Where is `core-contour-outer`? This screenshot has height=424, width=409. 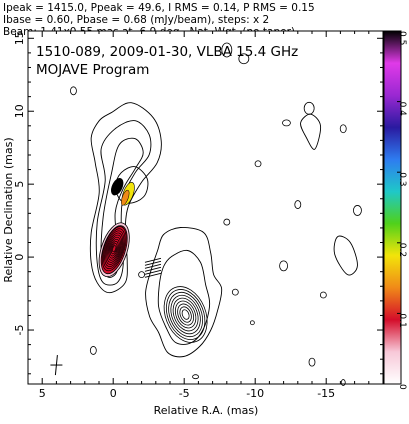 core-contour-outer is located at coordinates (125, 198).